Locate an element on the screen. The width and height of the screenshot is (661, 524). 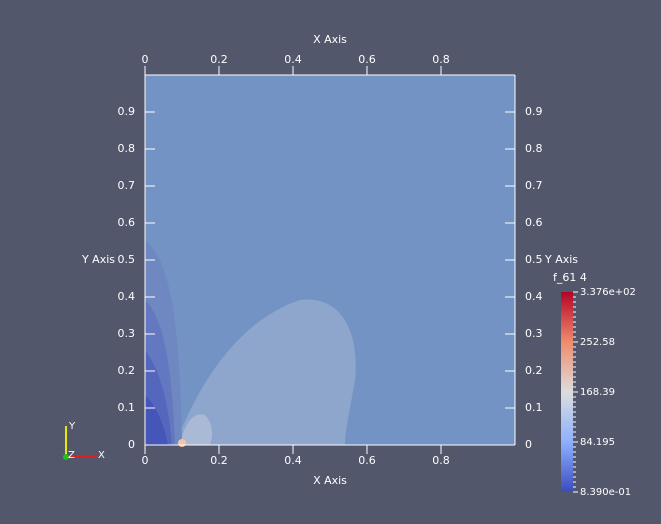
x-axis-title-top: X Axis is located at coordinates (330, 39).